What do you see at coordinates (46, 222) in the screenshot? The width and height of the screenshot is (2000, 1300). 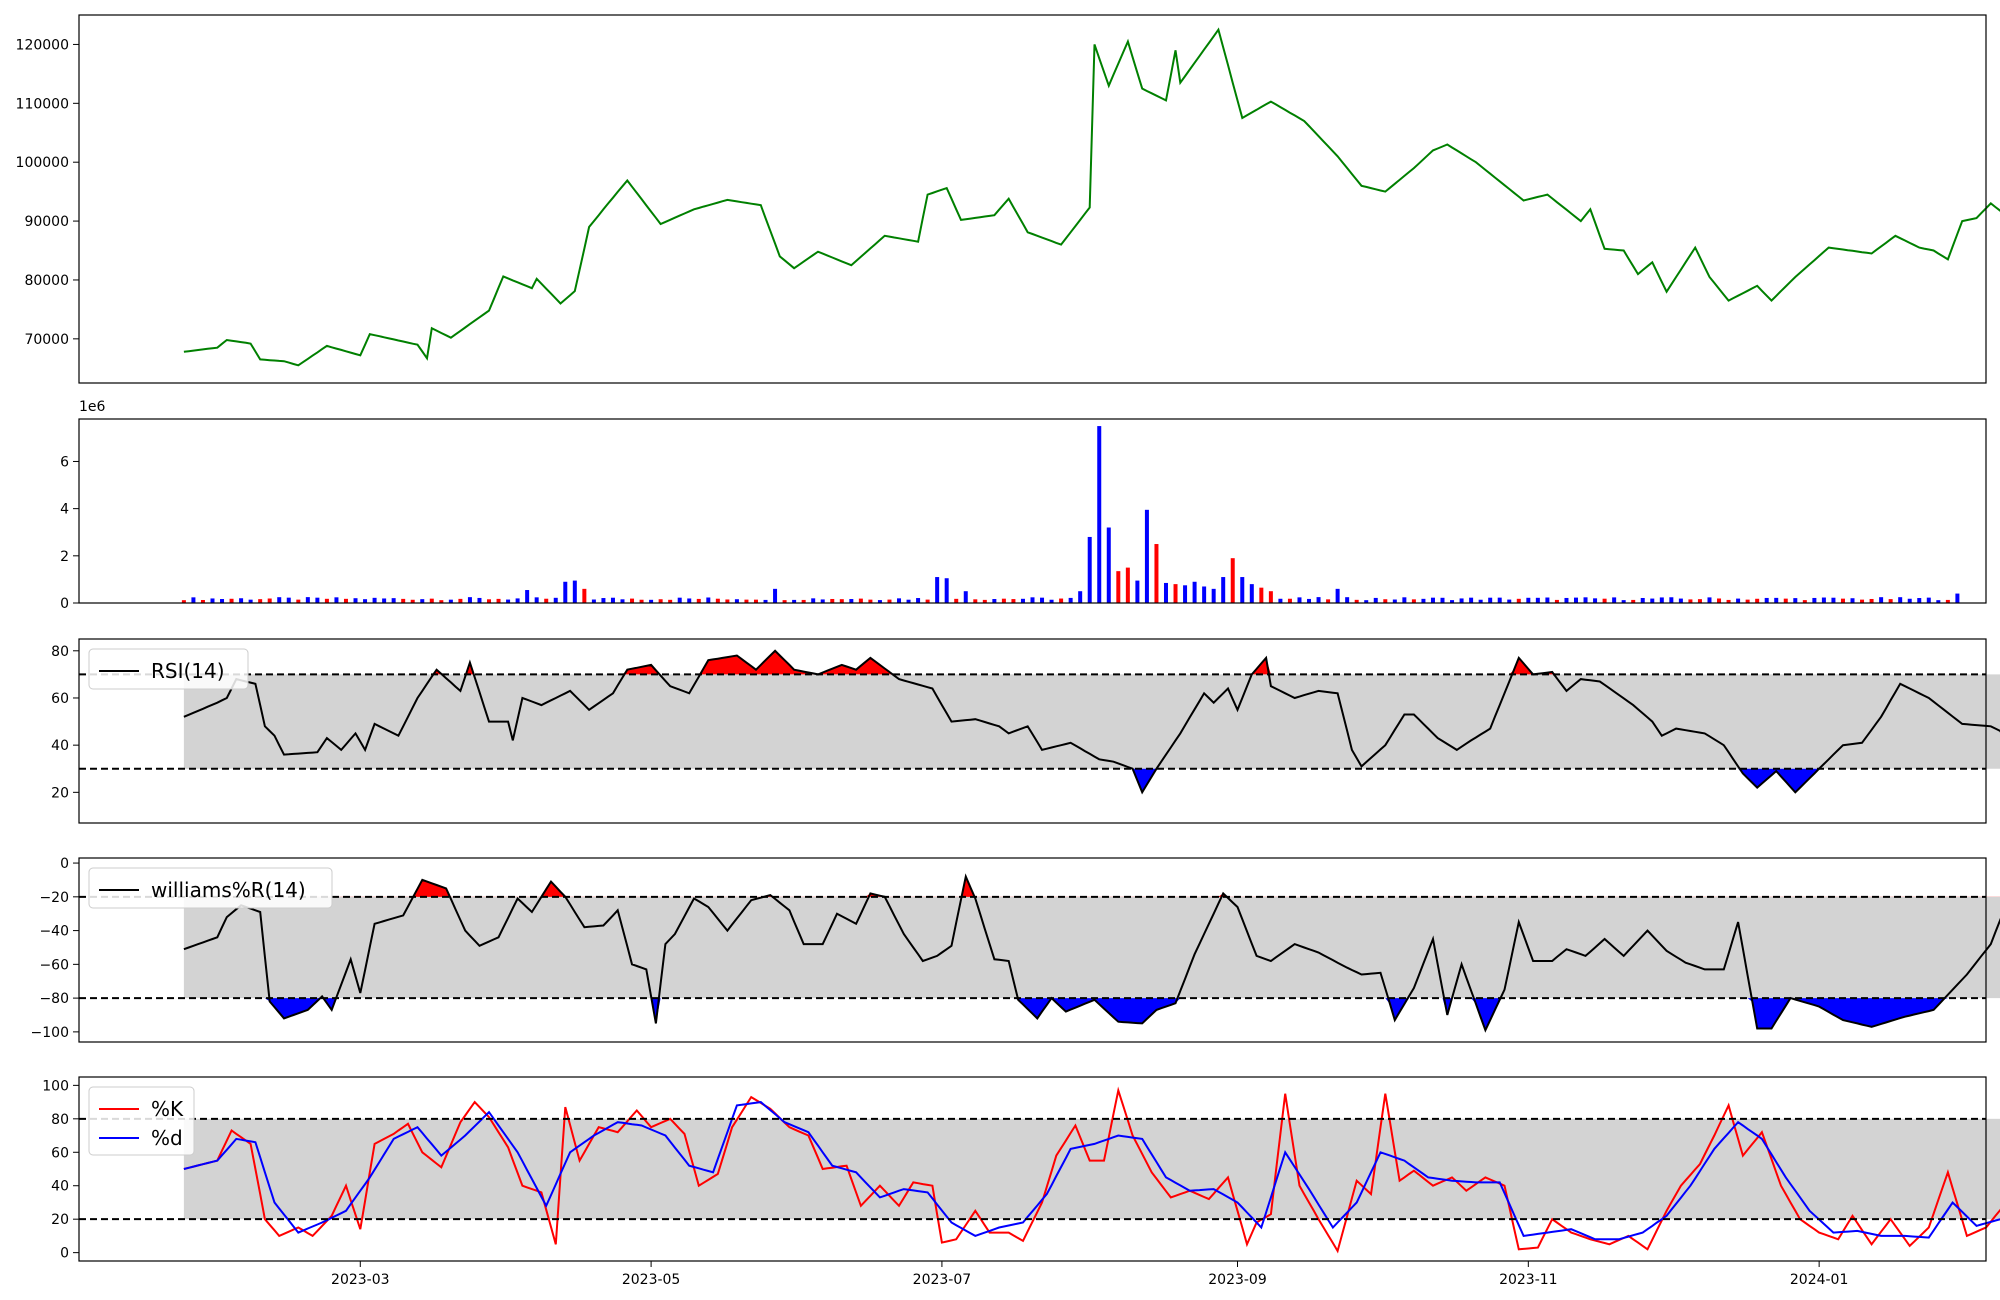 I see `y-tick-label: 90000` at bounding box center [46, 222].